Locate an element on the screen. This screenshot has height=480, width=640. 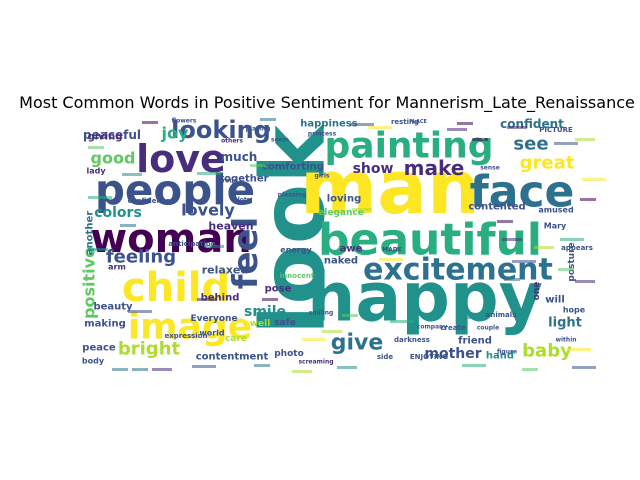
word-smile: smile is located at coordinates (265, 312).